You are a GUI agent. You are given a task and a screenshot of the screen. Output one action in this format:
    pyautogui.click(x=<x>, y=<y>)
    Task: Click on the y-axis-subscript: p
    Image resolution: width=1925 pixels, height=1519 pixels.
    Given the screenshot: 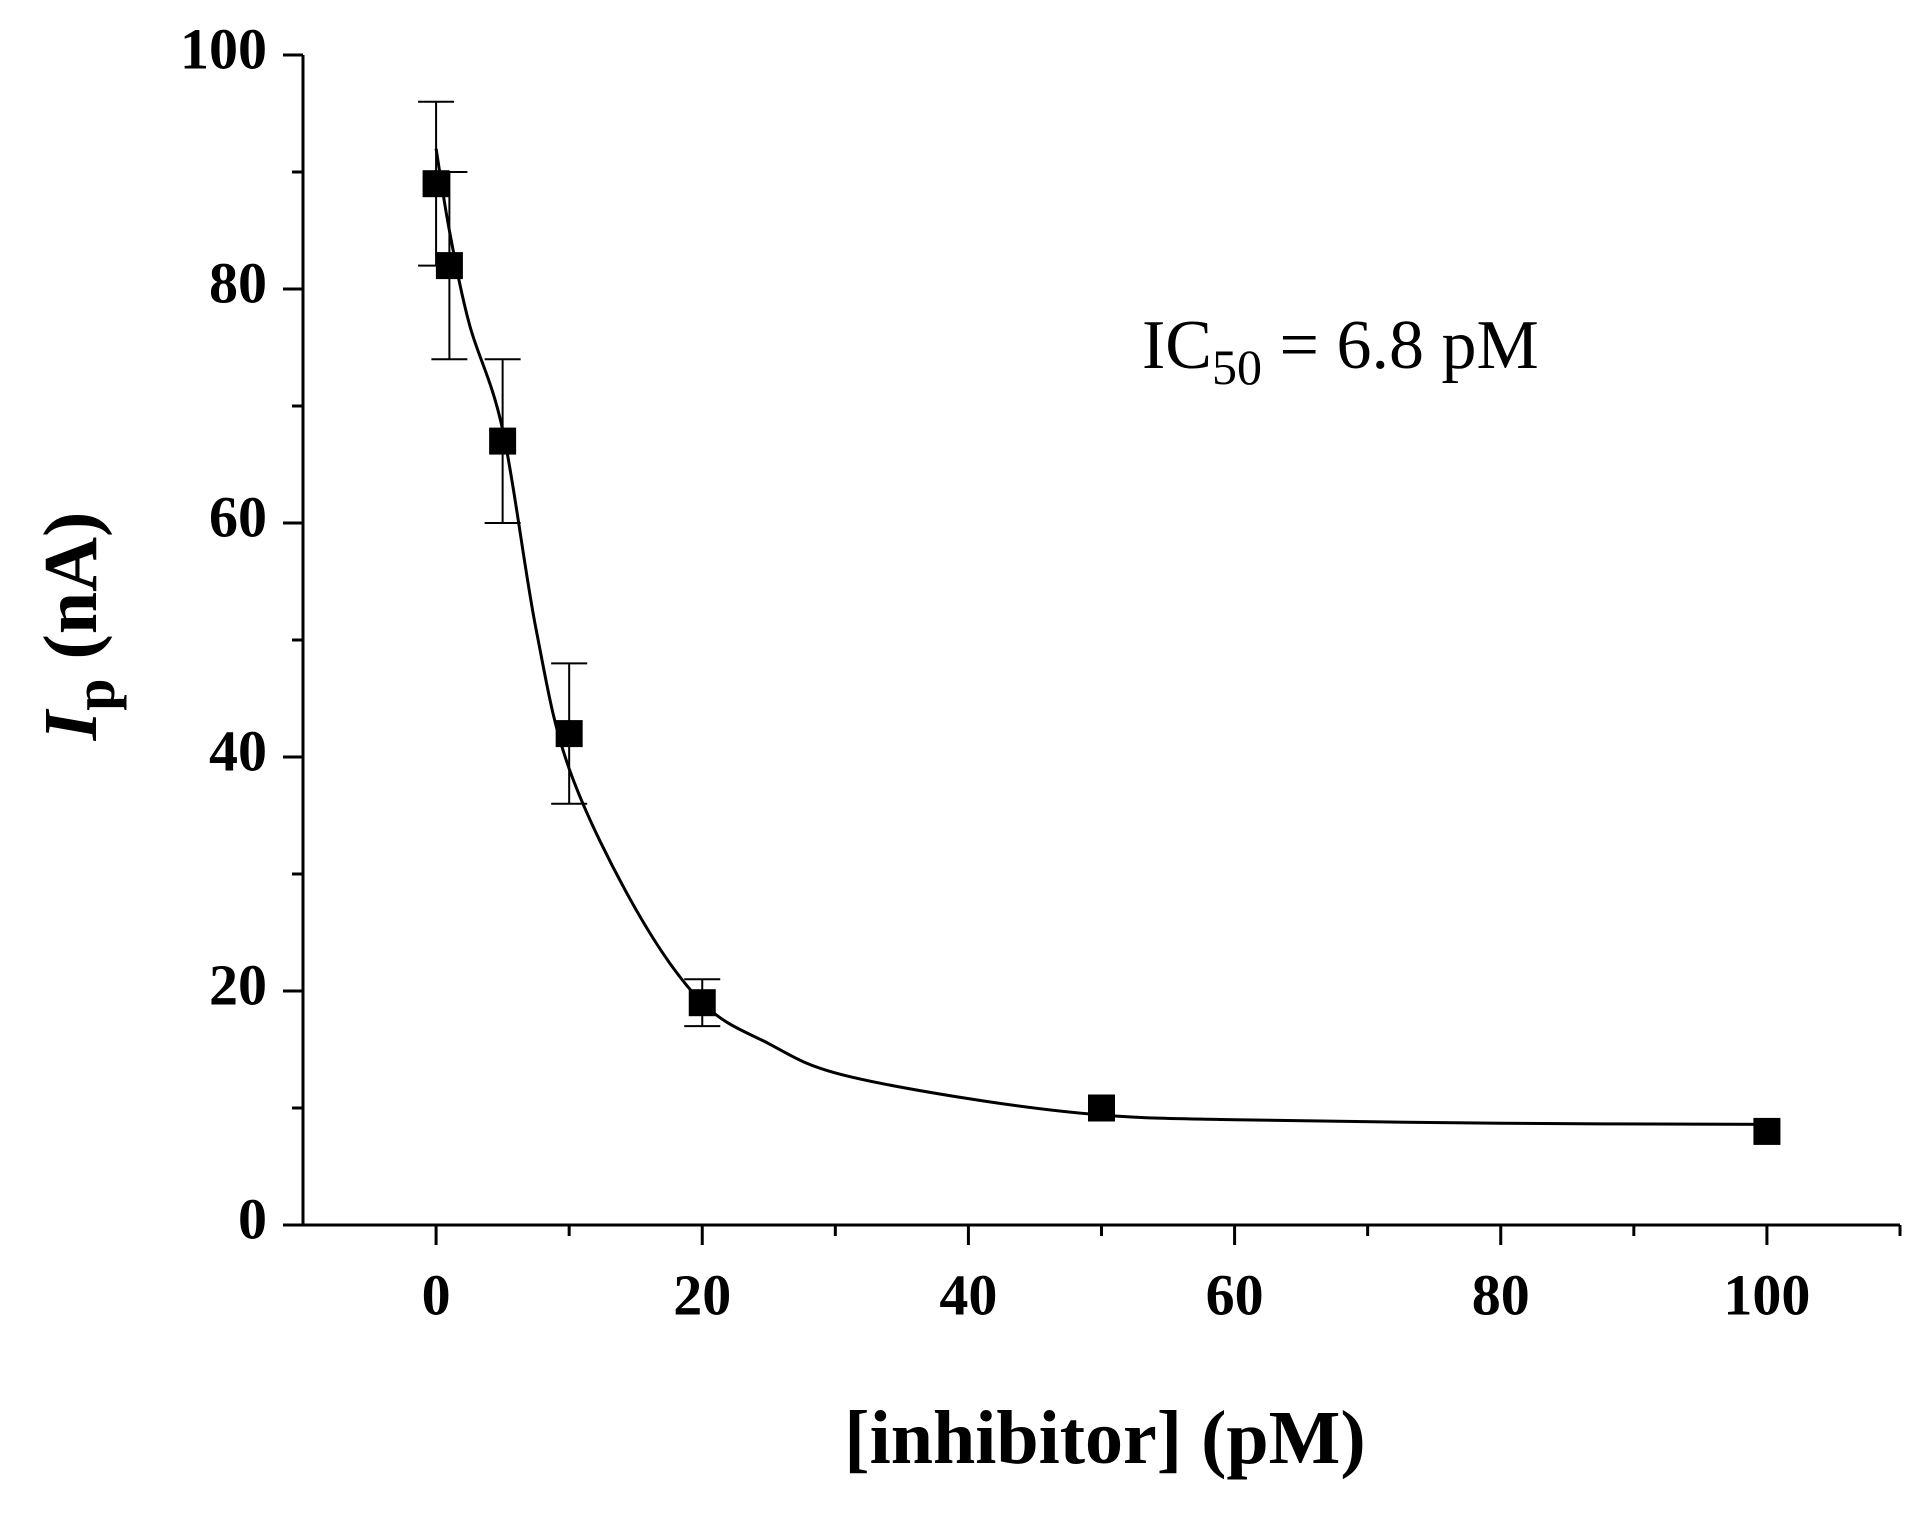 What is the action you would take?
    pyautogui.click(x=94, y=694)
    